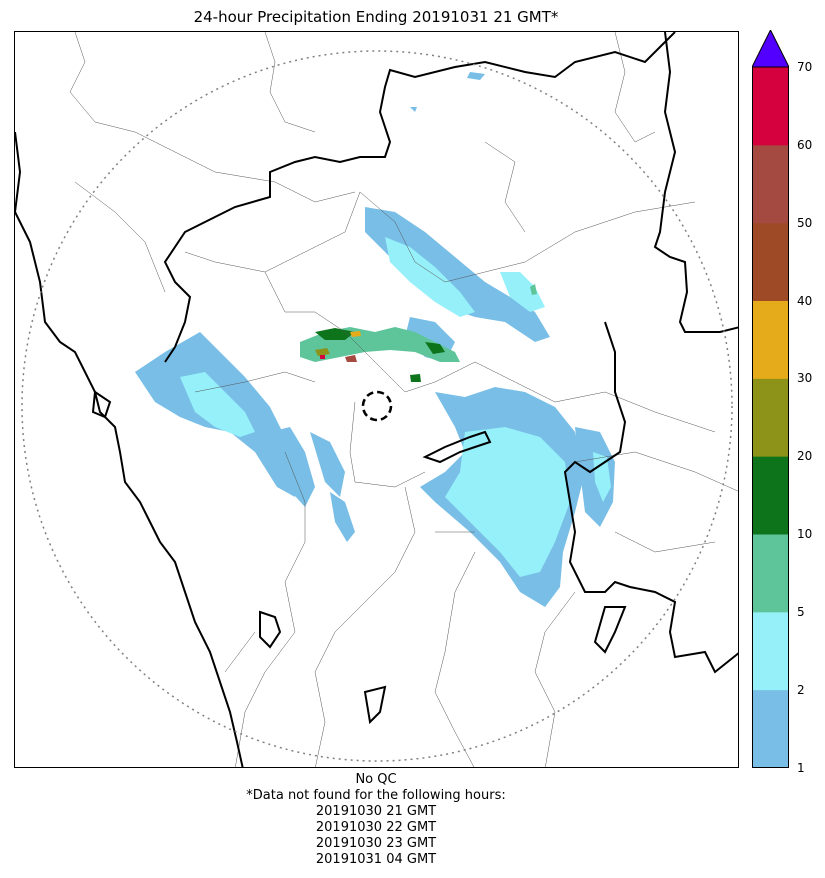 The width and height of the screenshot is (825, 878). Describe the element at coordinates (805, 456) in the screenshot. I see `colorbar-tick-label: 20` at that location.